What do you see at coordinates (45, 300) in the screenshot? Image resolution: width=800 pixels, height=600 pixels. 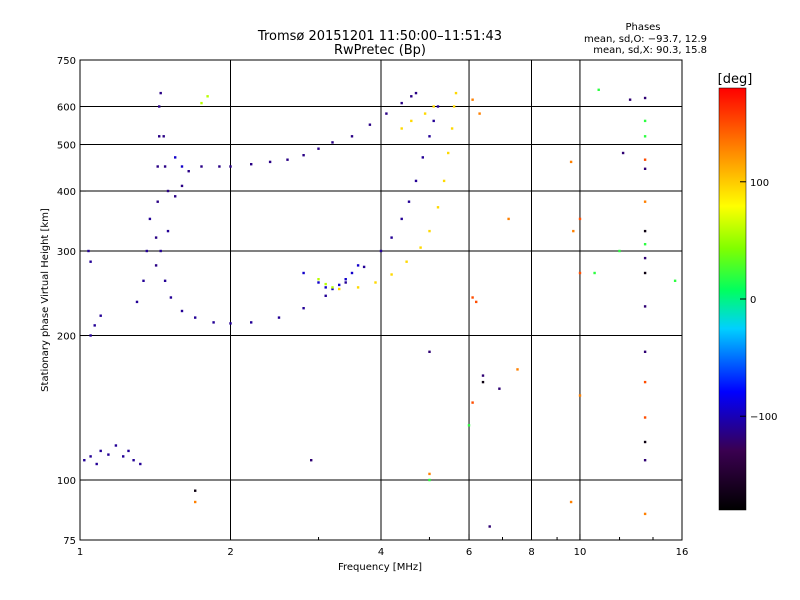 I see `y-axis-label: Stationary phase Virtual Height [km]` at bounding box center [45, 300].